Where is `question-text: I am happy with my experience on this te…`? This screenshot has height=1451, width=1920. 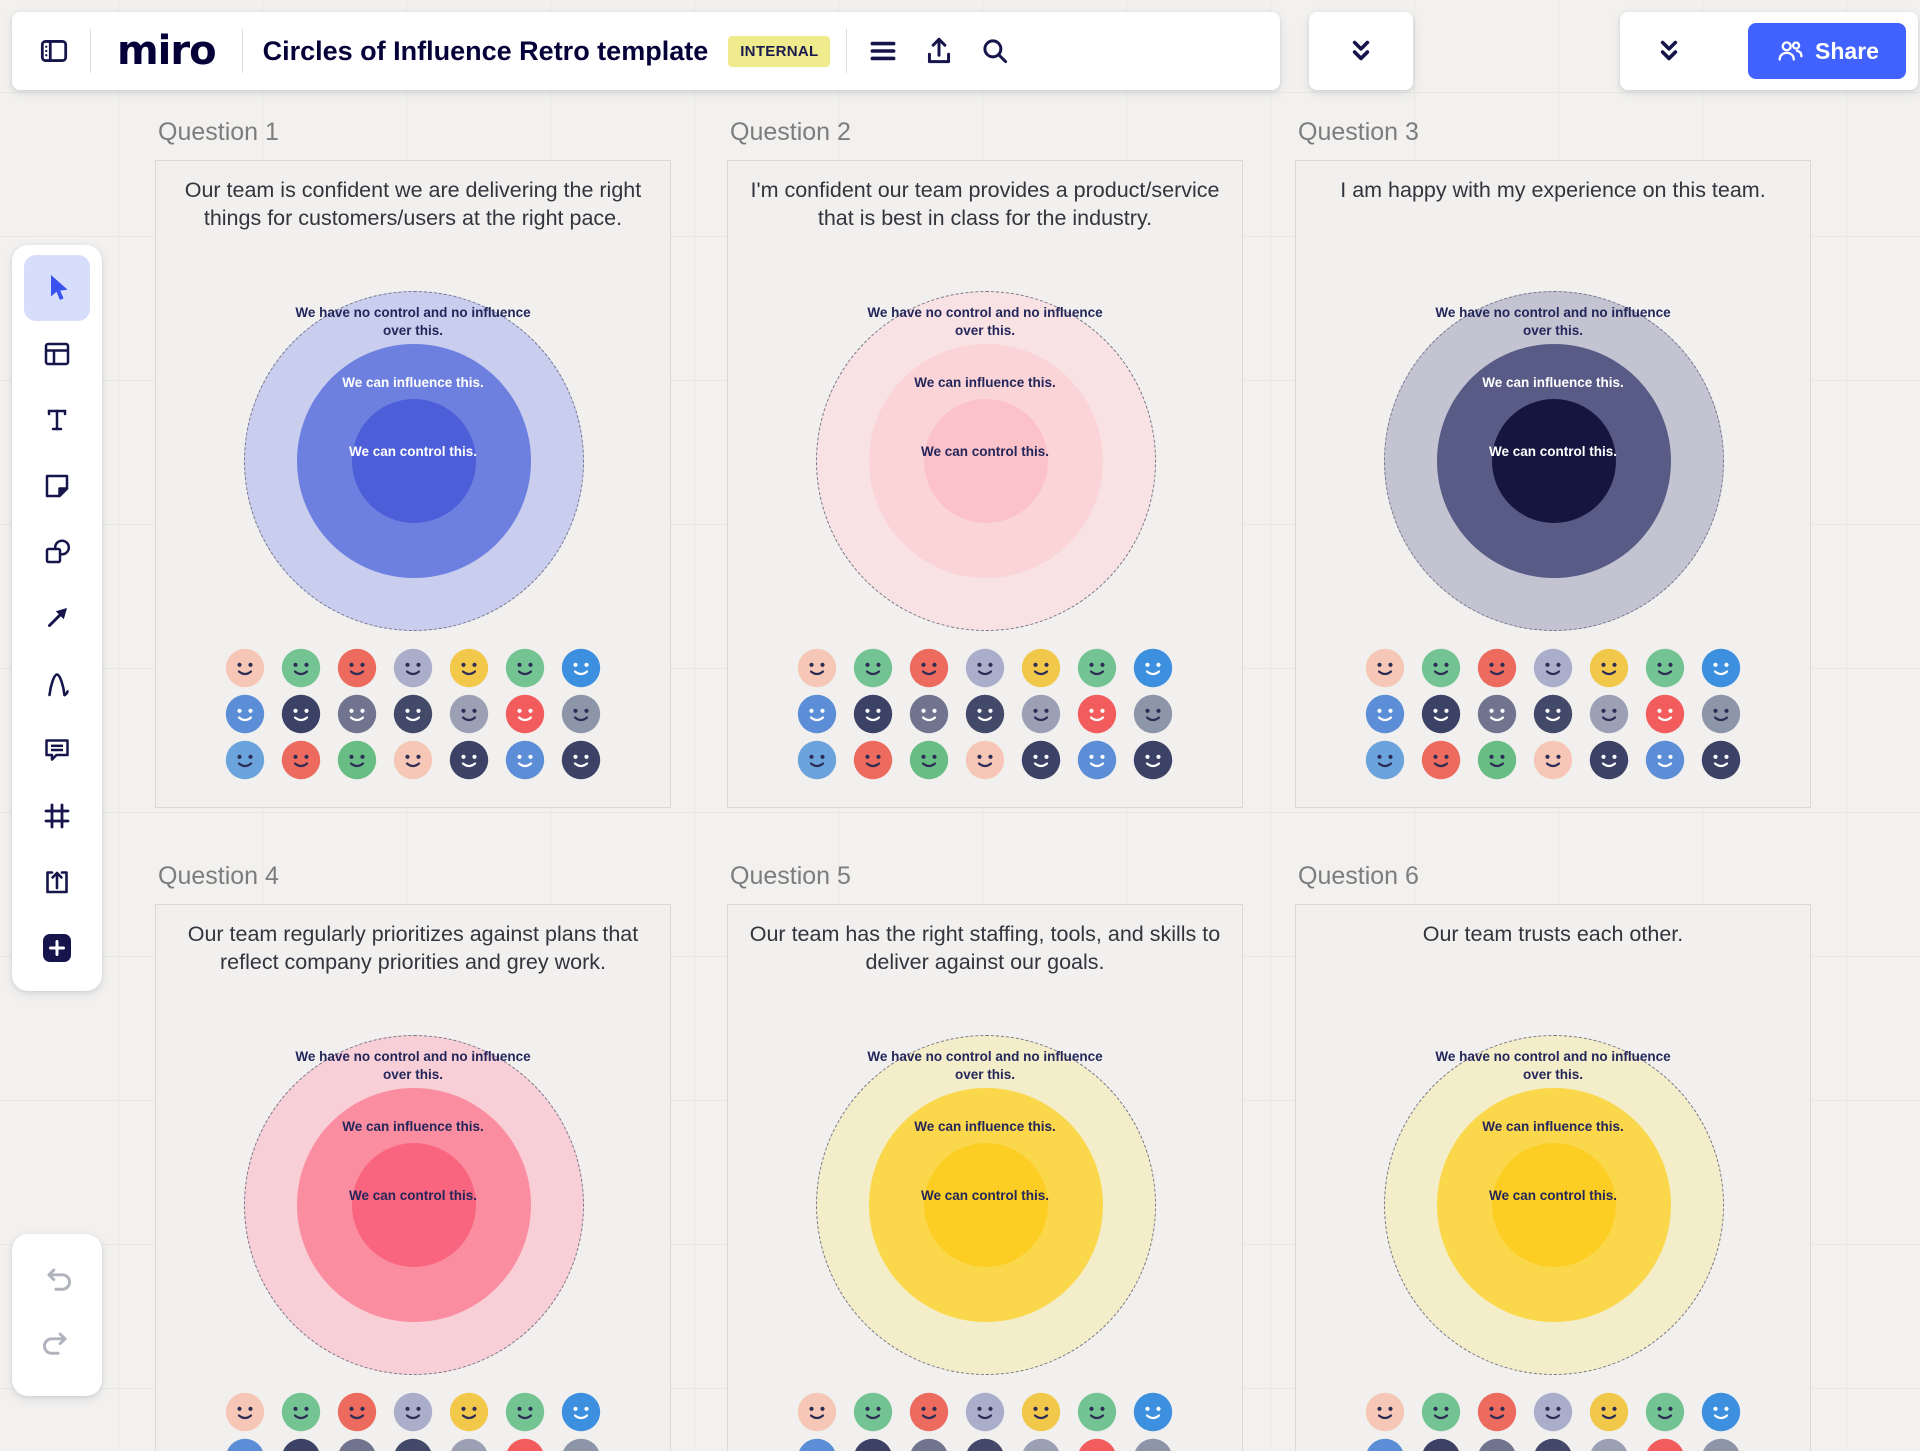
question-text: I am happy with my experience on this te… is located at coordinates (1553, 190).